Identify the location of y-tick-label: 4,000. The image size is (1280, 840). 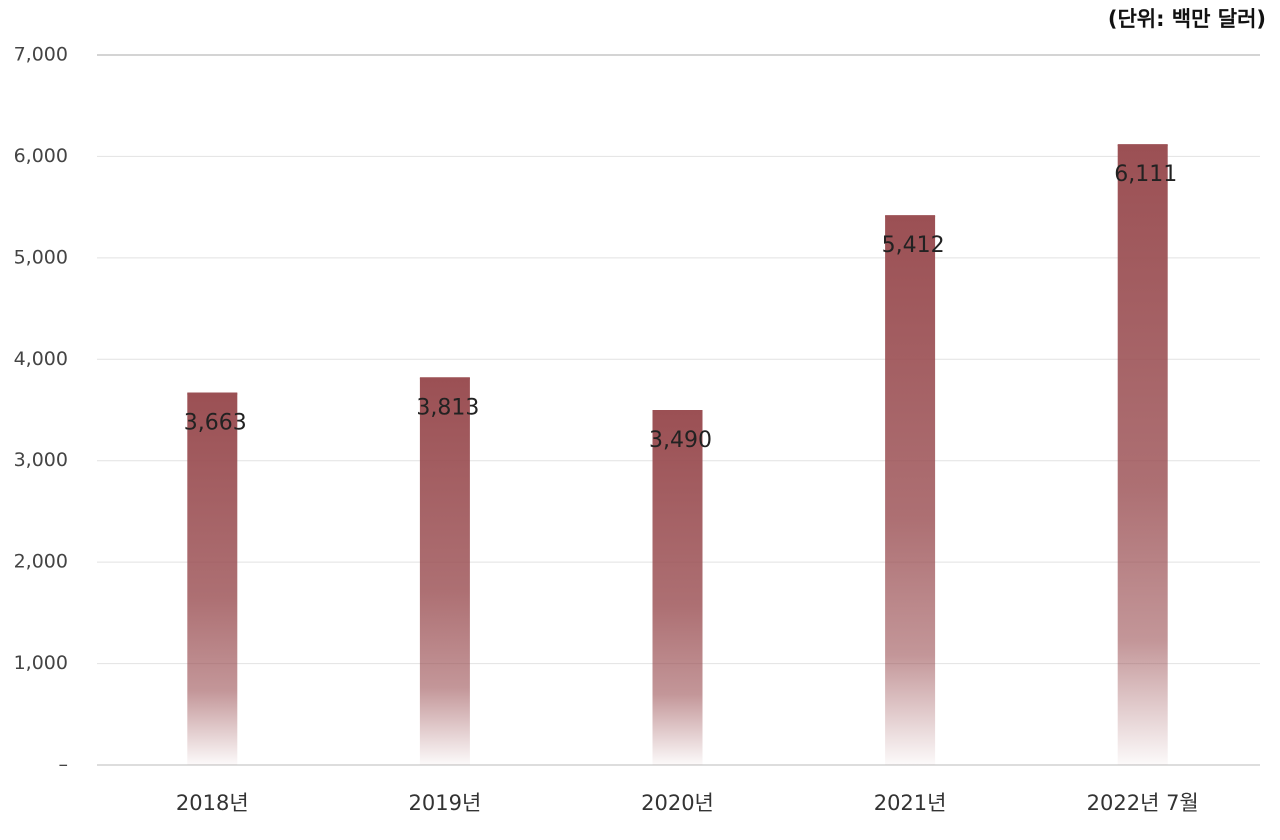
(41, 359).